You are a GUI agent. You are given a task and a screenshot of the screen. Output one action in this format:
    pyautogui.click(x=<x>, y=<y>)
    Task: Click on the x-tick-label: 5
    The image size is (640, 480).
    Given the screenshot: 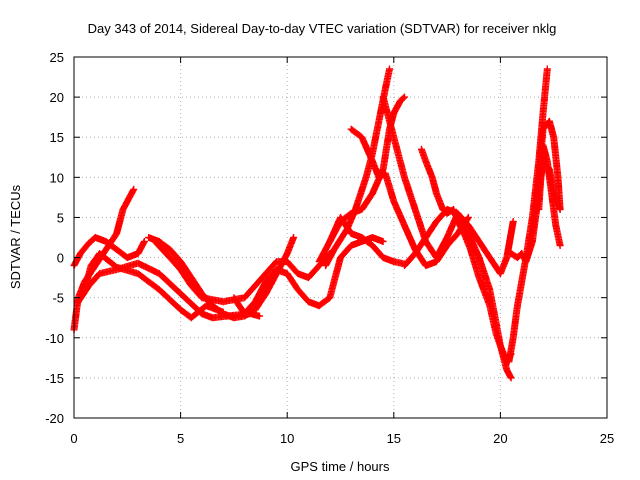 What is the action you would take?
    pyautogui.click(x=180, y=438)
    